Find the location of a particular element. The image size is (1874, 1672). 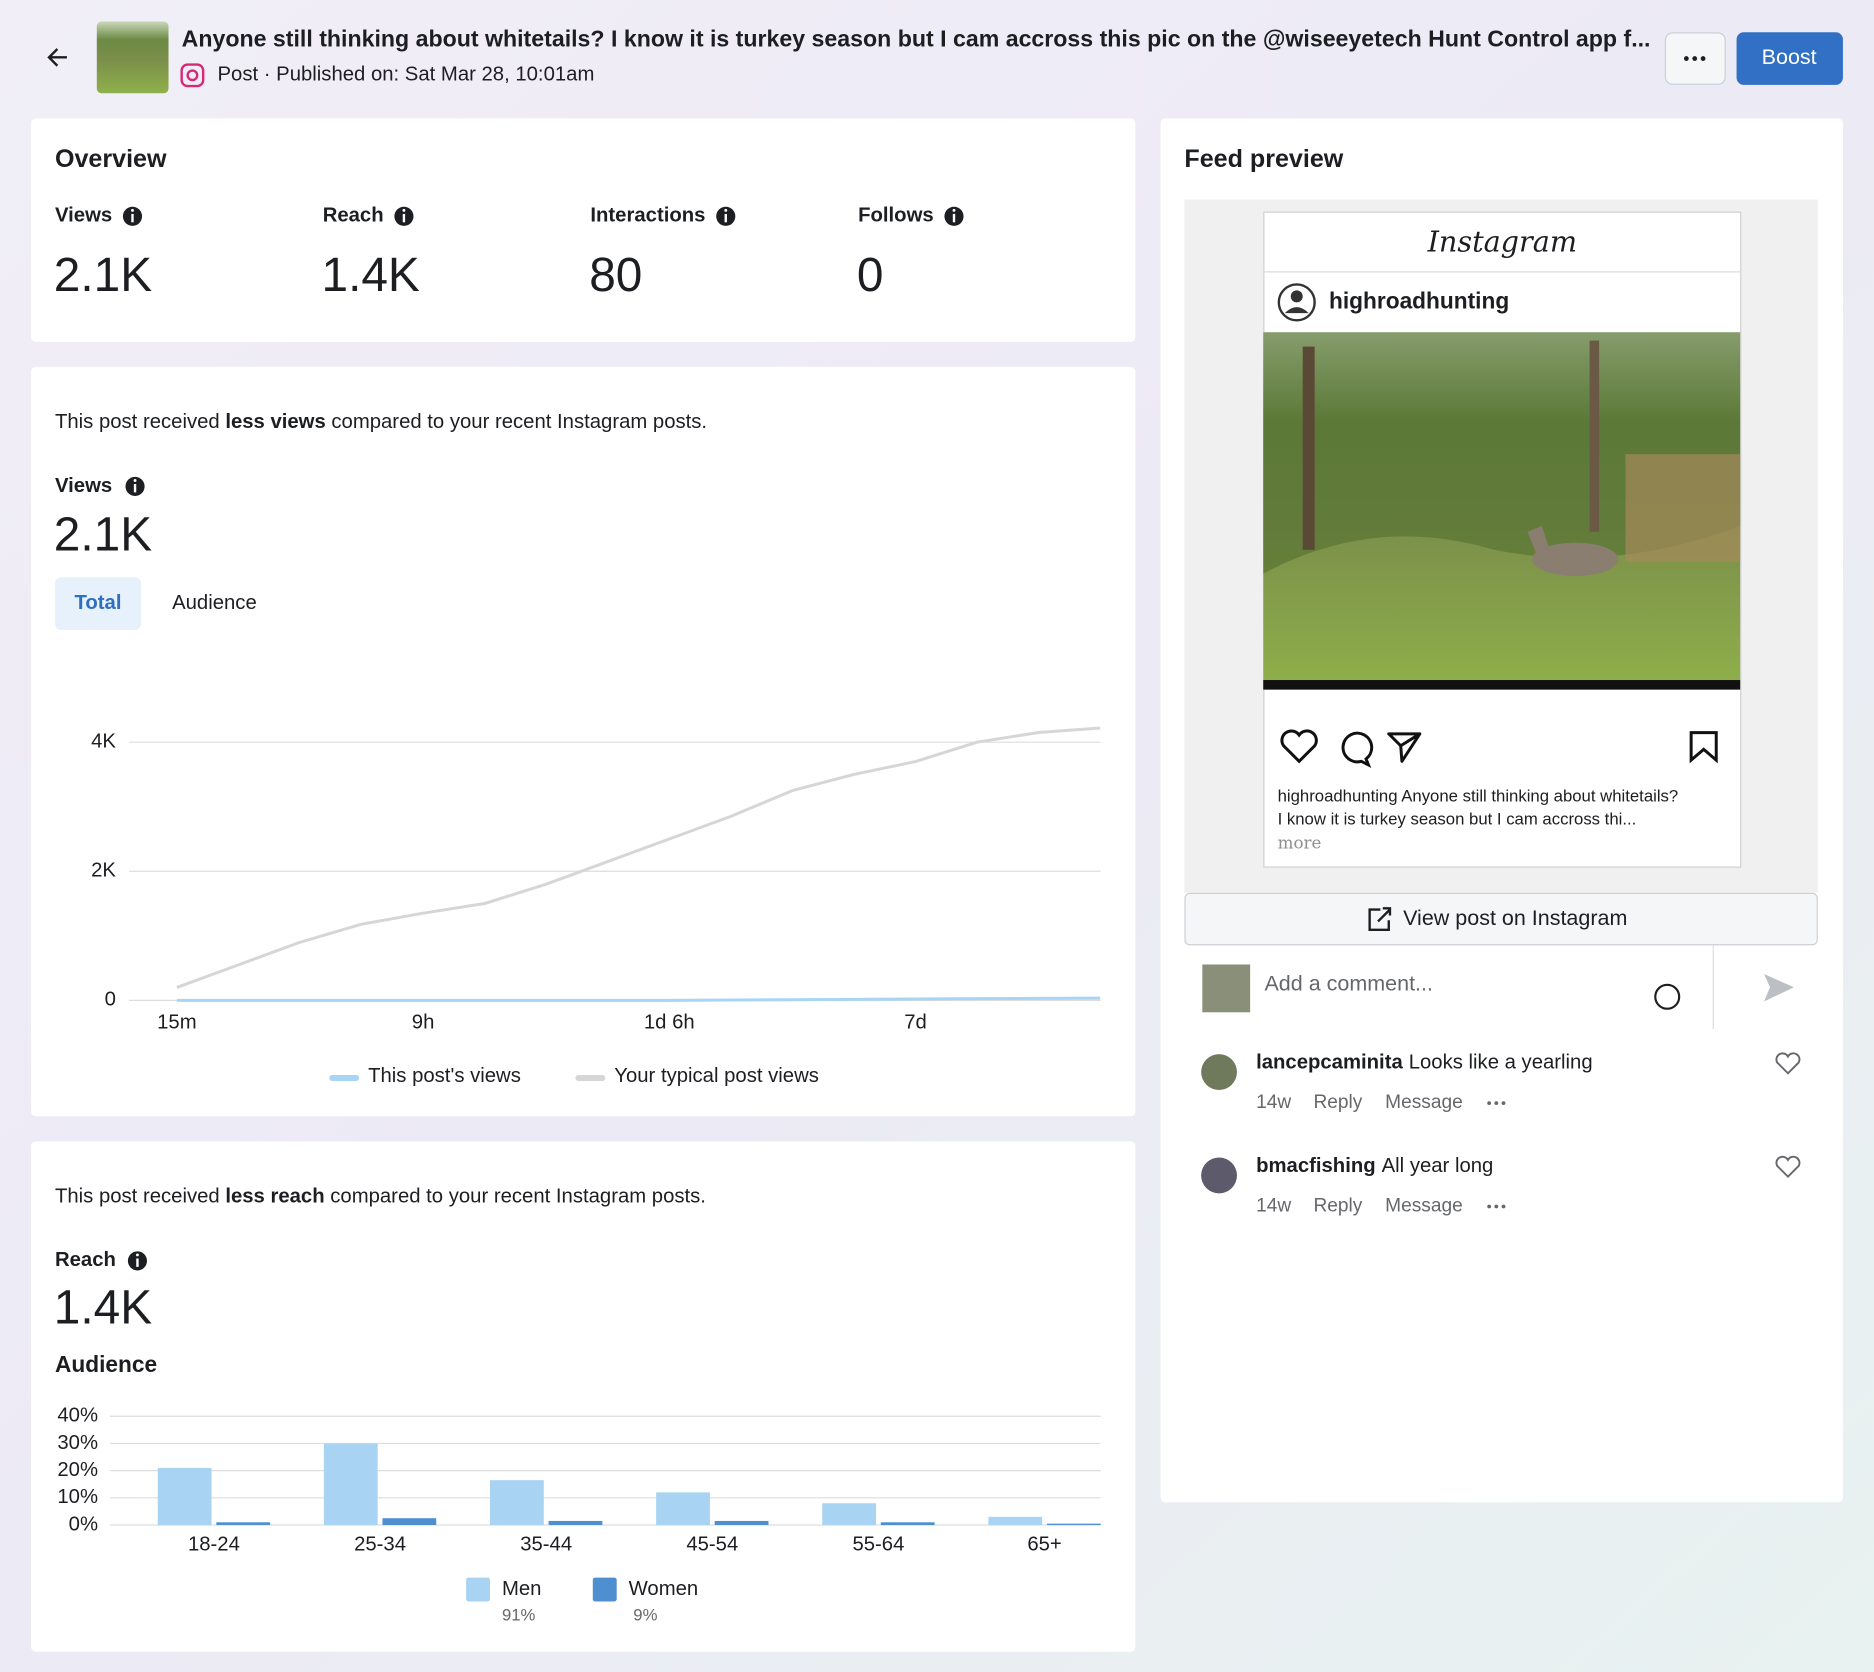

x-tick-label: 18-24 is located at coordinates (214, 1545).